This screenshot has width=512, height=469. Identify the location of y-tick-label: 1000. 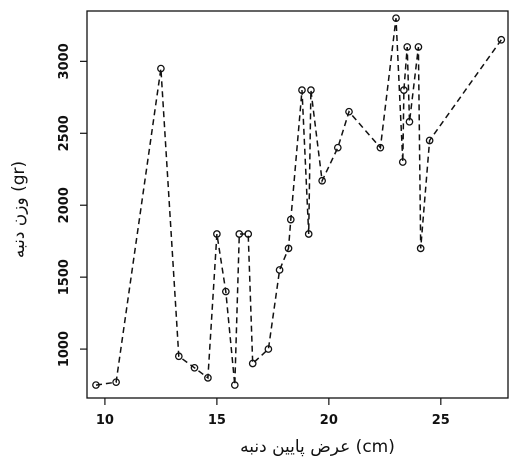
(64, 349).